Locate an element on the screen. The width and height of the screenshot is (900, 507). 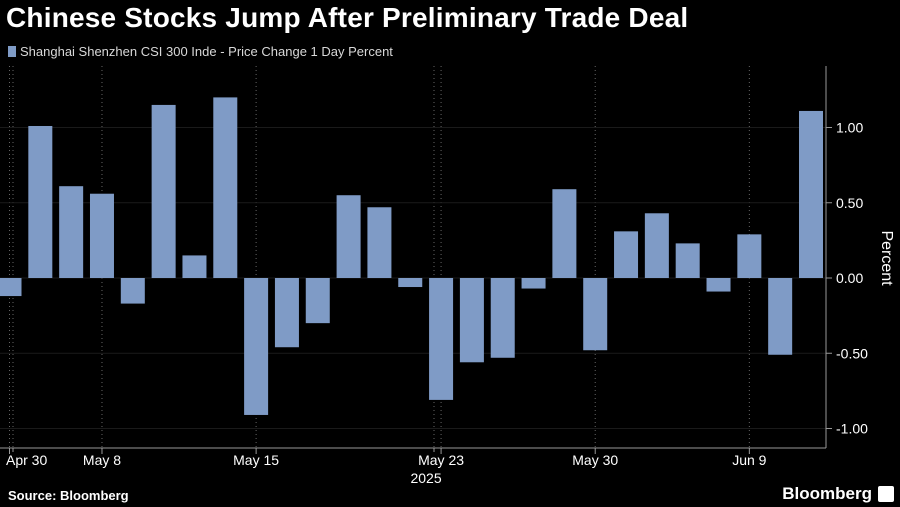
y-tick-label: 0.00 is located at coordinates (849, 278).